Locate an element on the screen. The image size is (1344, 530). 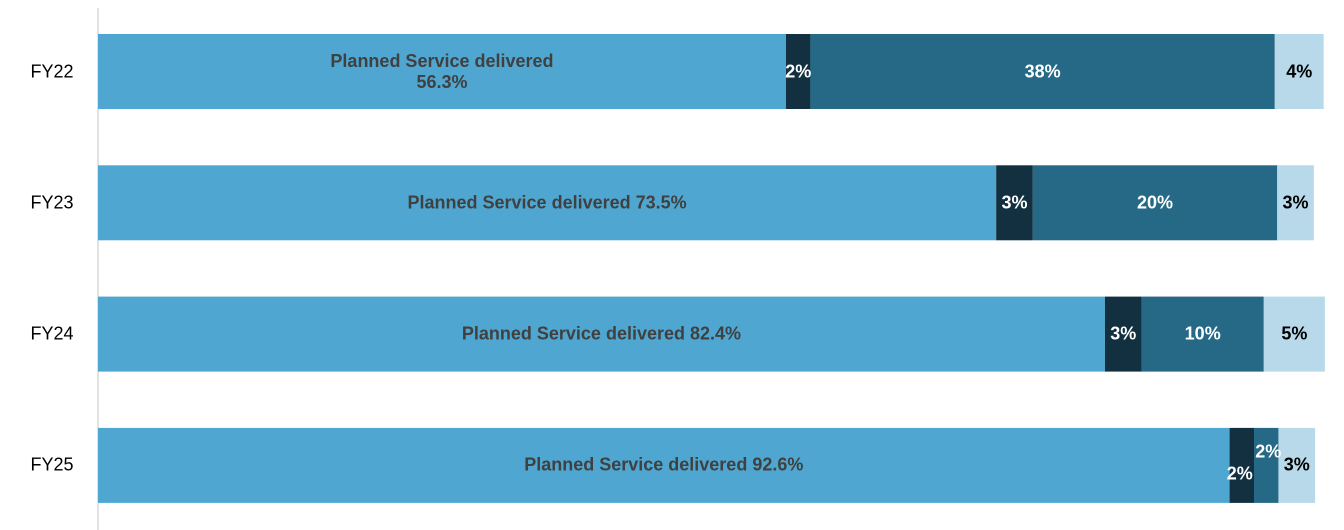
value-label: 38% is located at coordinates (1042, 71).